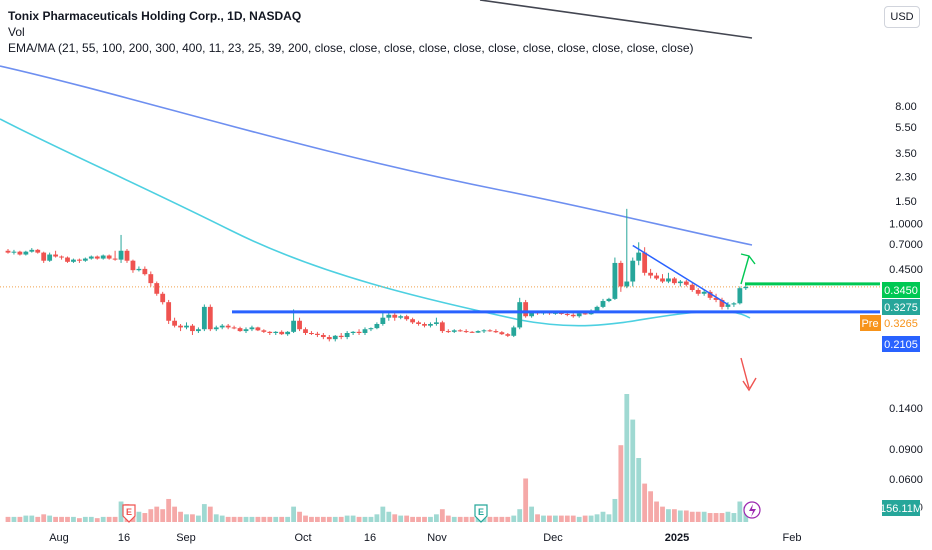 The width and height of the screenshot is (932, 550). What do you see at coordinates (901, 290) in the screenshot?
I see `resistance-price-tag-bg` at bounding box center [901, 290].